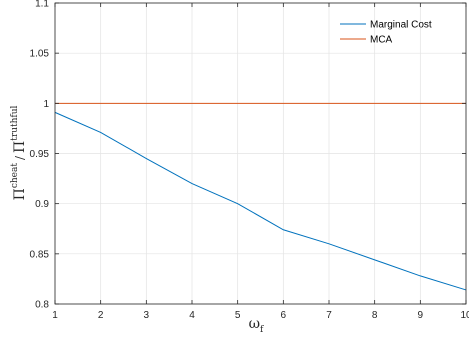 The height and width of the screenshot is (347, 469). Describe the element at coordinates (401, 25) in the screenshot. I see `legend-label-marginal-cost: Marginal Cost` at that location.